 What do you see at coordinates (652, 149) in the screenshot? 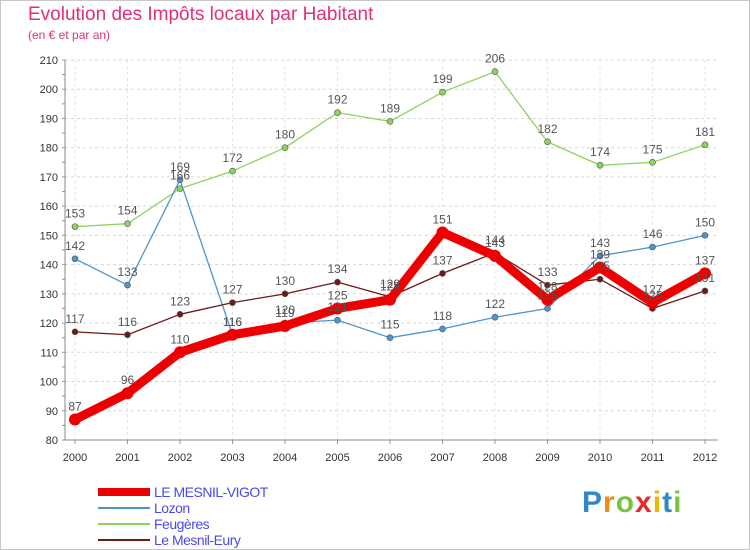
I see `data-label: 175` at bounding box center [652, 149].